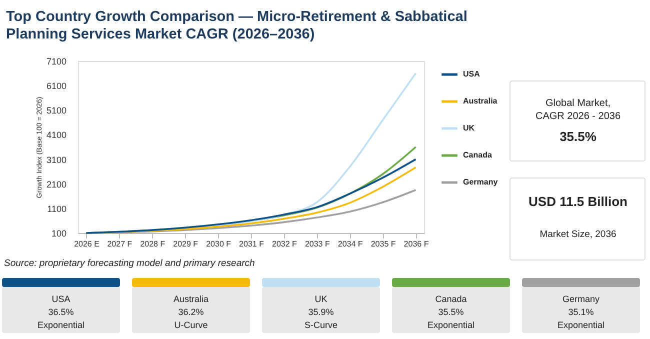 This screenshot has width=650, height=339. Describe the element at coordinates (185, 244) in the screenshot. I see `x-tick-label: 2029 F` at that location.